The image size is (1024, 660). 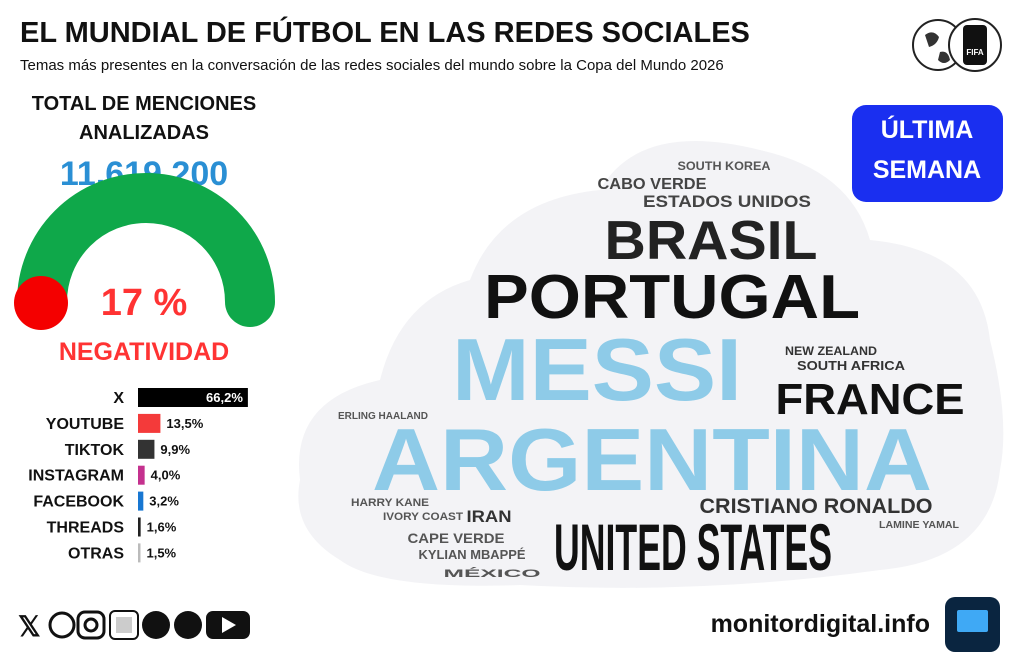 I want to click on value-label: 66,2%, so click(x=224, y=397).